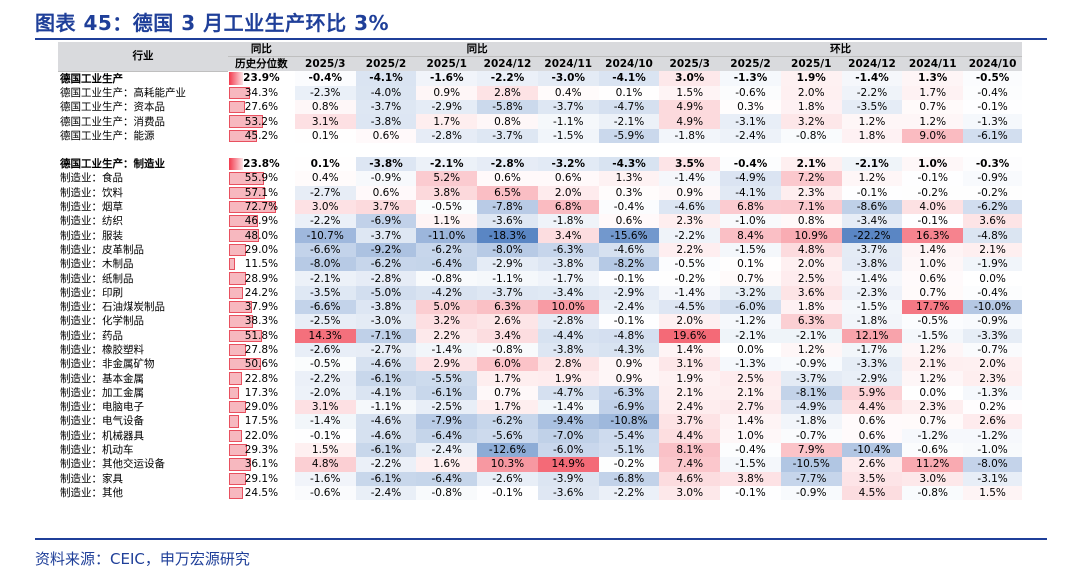 This screenshot has height=582, width=1080. I want to click on header-period: 2025/2, so click(750, 63).